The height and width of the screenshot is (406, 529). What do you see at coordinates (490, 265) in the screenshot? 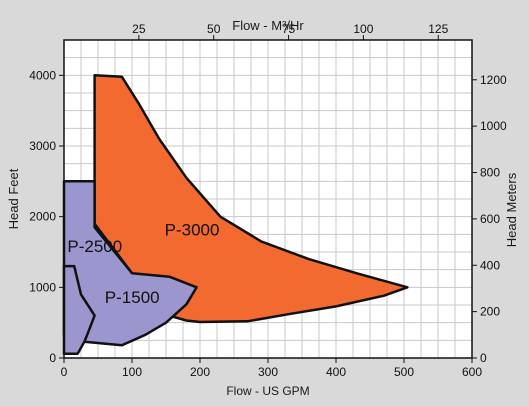
I see `right-y-tick-label: 400` at bounding box center [490, 265].